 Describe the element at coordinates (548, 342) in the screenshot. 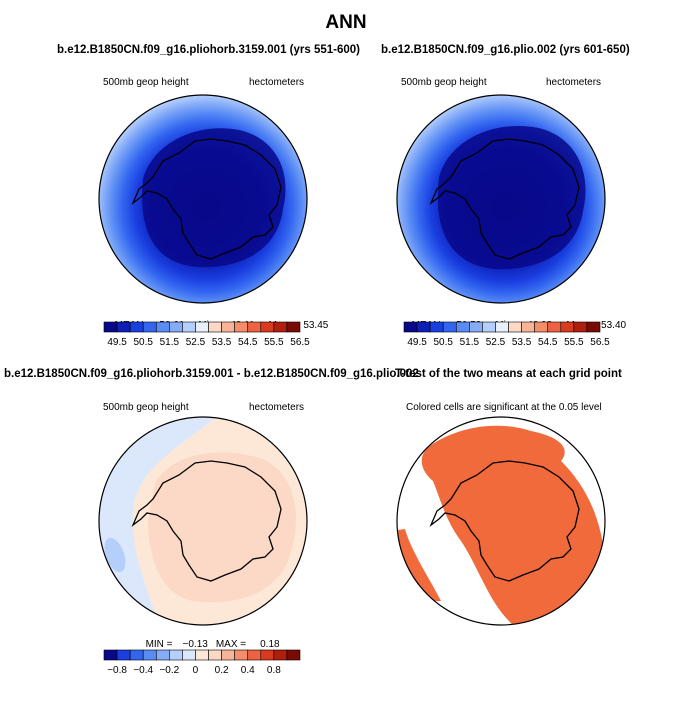

I see `colorbar-tick-label: 54.5` at that location.